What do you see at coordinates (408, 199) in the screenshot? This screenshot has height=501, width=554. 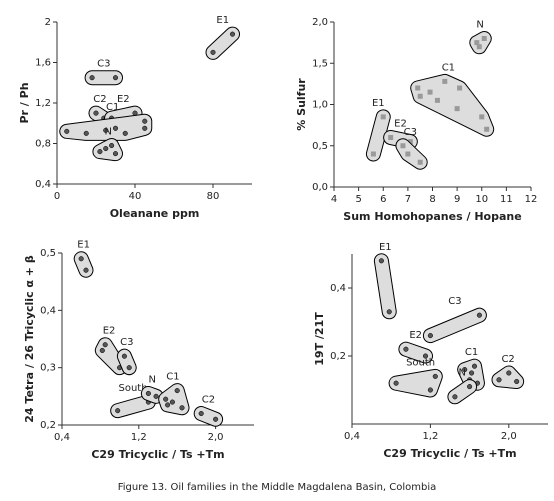 I see `x-tick-label: 7` at bounding box center [408, 199].